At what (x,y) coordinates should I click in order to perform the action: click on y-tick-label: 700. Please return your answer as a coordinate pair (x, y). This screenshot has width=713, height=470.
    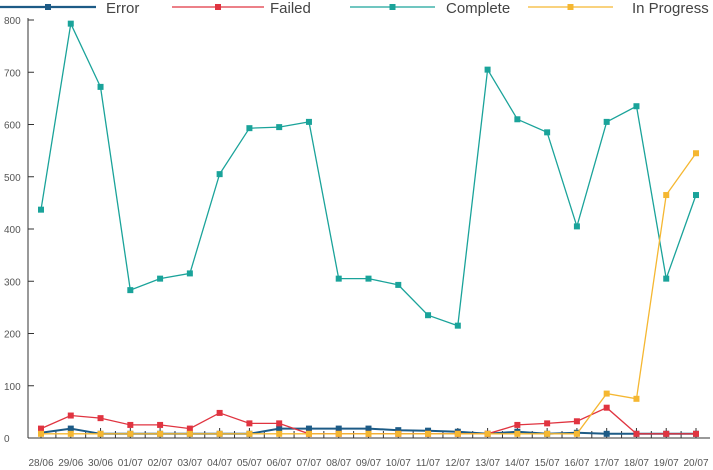
    Looking at the image, I should click on (12, 73).